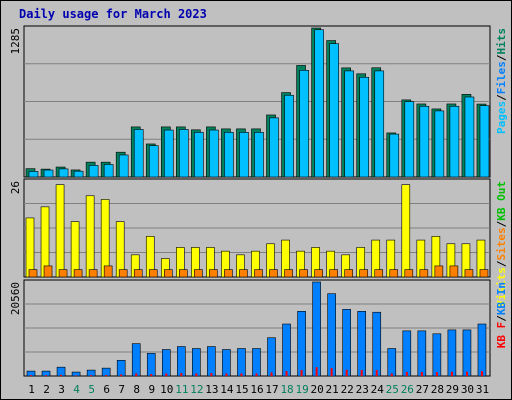 The image size is (512, 400). What do you see at coordinates (501, 57) in the screenshot?
I see `legend-entry: /` at bounding box center [501, 57].